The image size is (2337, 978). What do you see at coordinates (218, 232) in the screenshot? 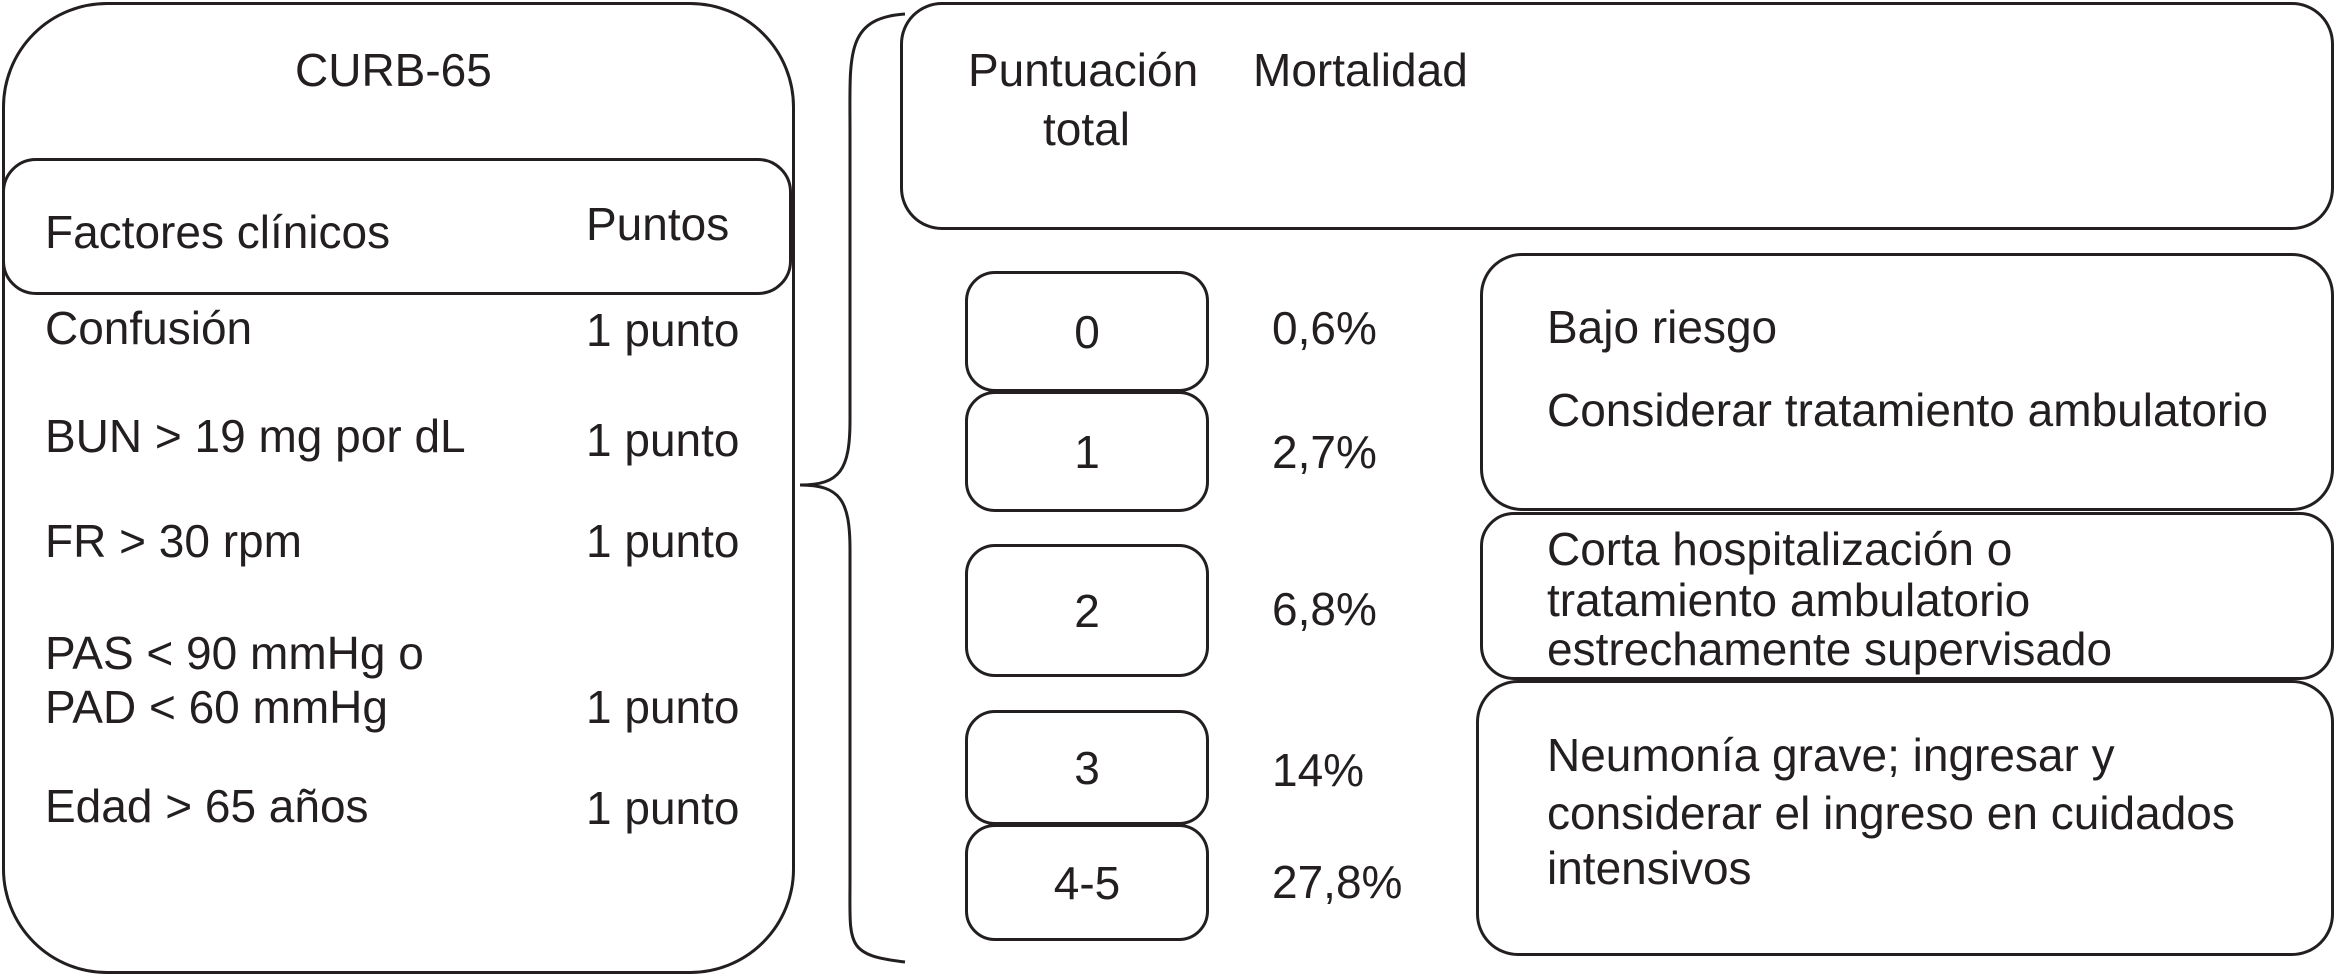
I see `factors-header-label: Factores clínicos` at bounding box center [218, 232].